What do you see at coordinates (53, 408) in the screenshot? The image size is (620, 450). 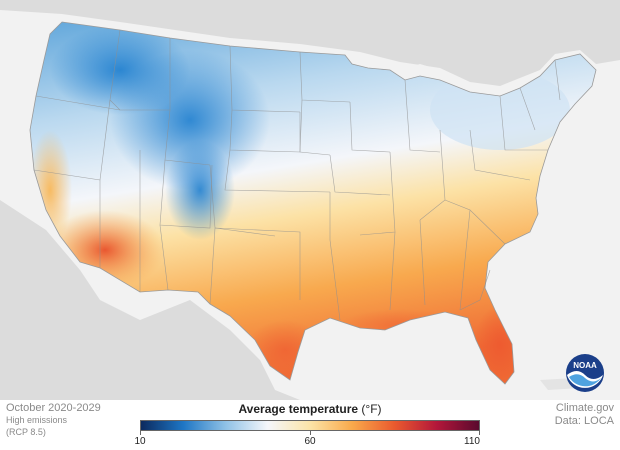 I see `period-label: October 2020-2029` at bounding box center [53, 408].